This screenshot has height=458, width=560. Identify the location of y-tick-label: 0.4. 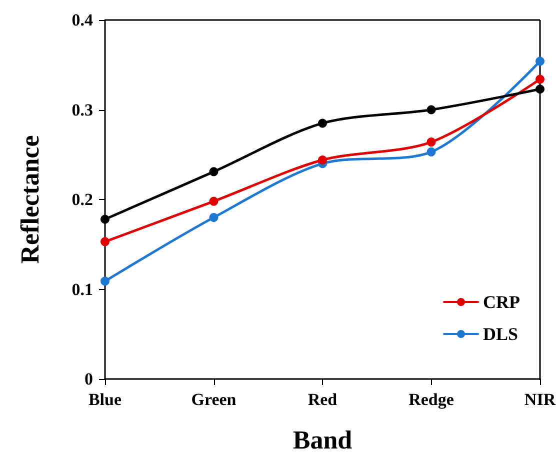
(83, 20).